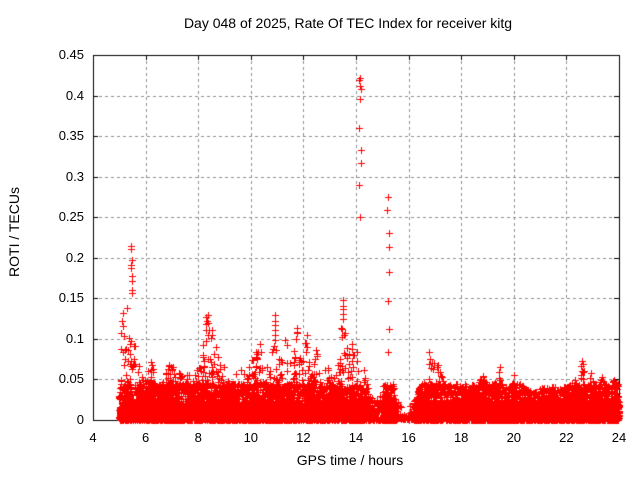 The height and width of the screenshot is (480, 640). What do you see at coordinates (74, 338) in the screenshot?
I see `y-tick-label: 0.1` at bounding box center [74, 338].